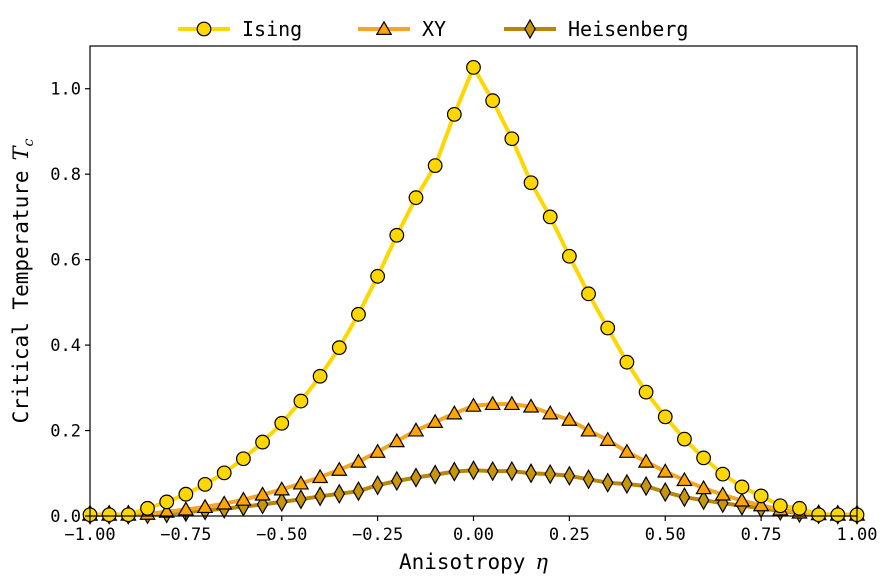 Image resolution: width=892 pixels, height=585 pixels. I want to click on y-axis-title: Critical Temperature Tc, so click(23, 280).